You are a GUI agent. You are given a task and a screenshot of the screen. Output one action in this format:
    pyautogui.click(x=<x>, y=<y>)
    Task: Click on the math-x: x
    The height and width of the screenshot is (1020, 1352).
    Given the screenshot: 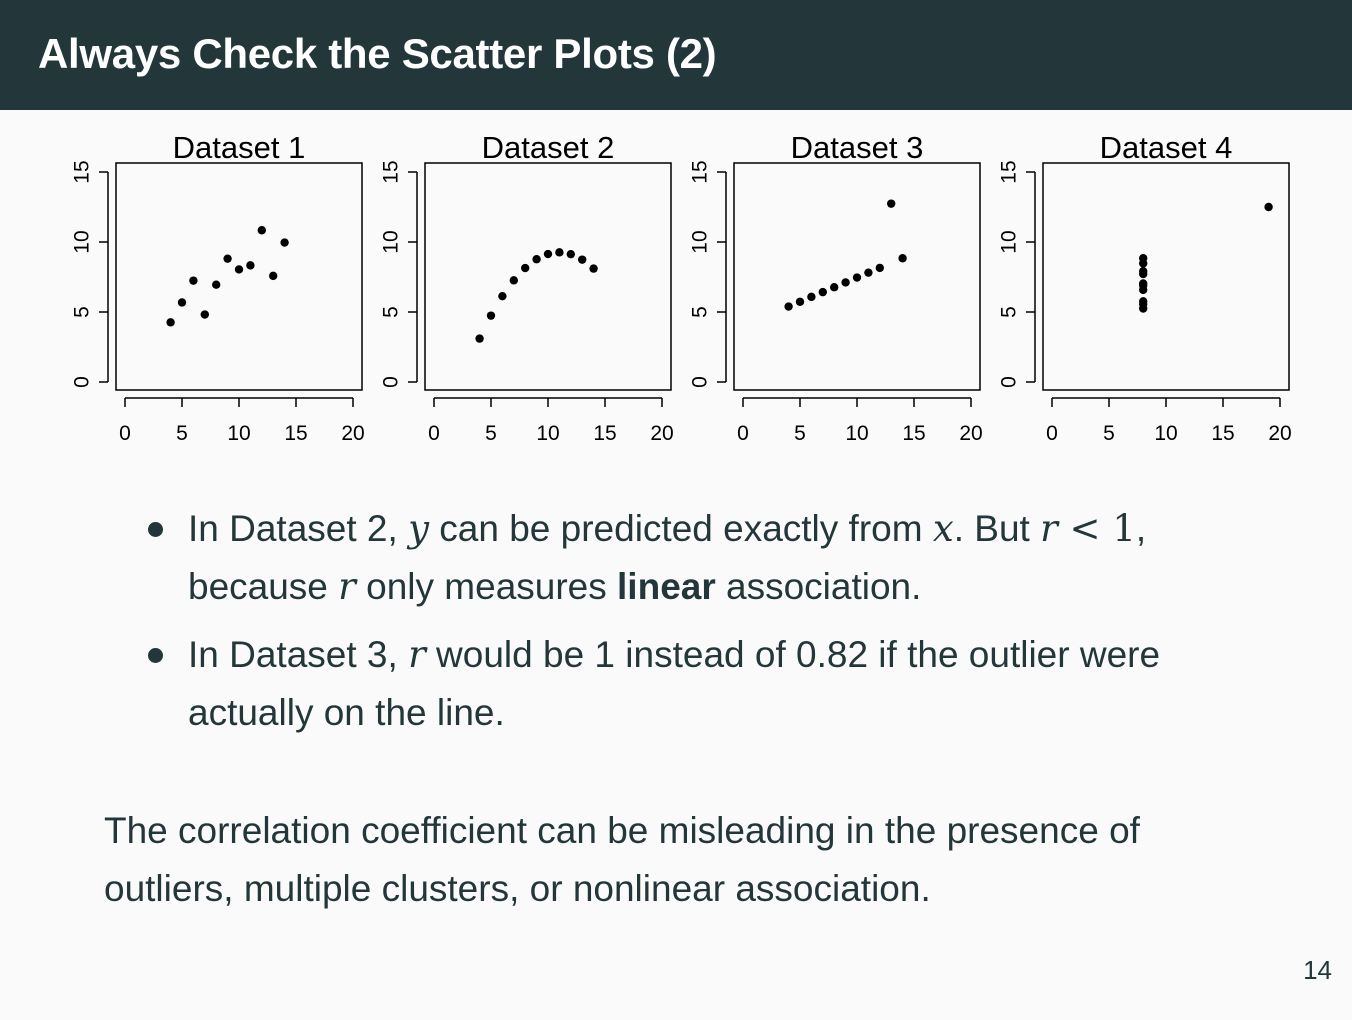 What is the action you would take?
    pyautogui.click(x=943, y=528)
    